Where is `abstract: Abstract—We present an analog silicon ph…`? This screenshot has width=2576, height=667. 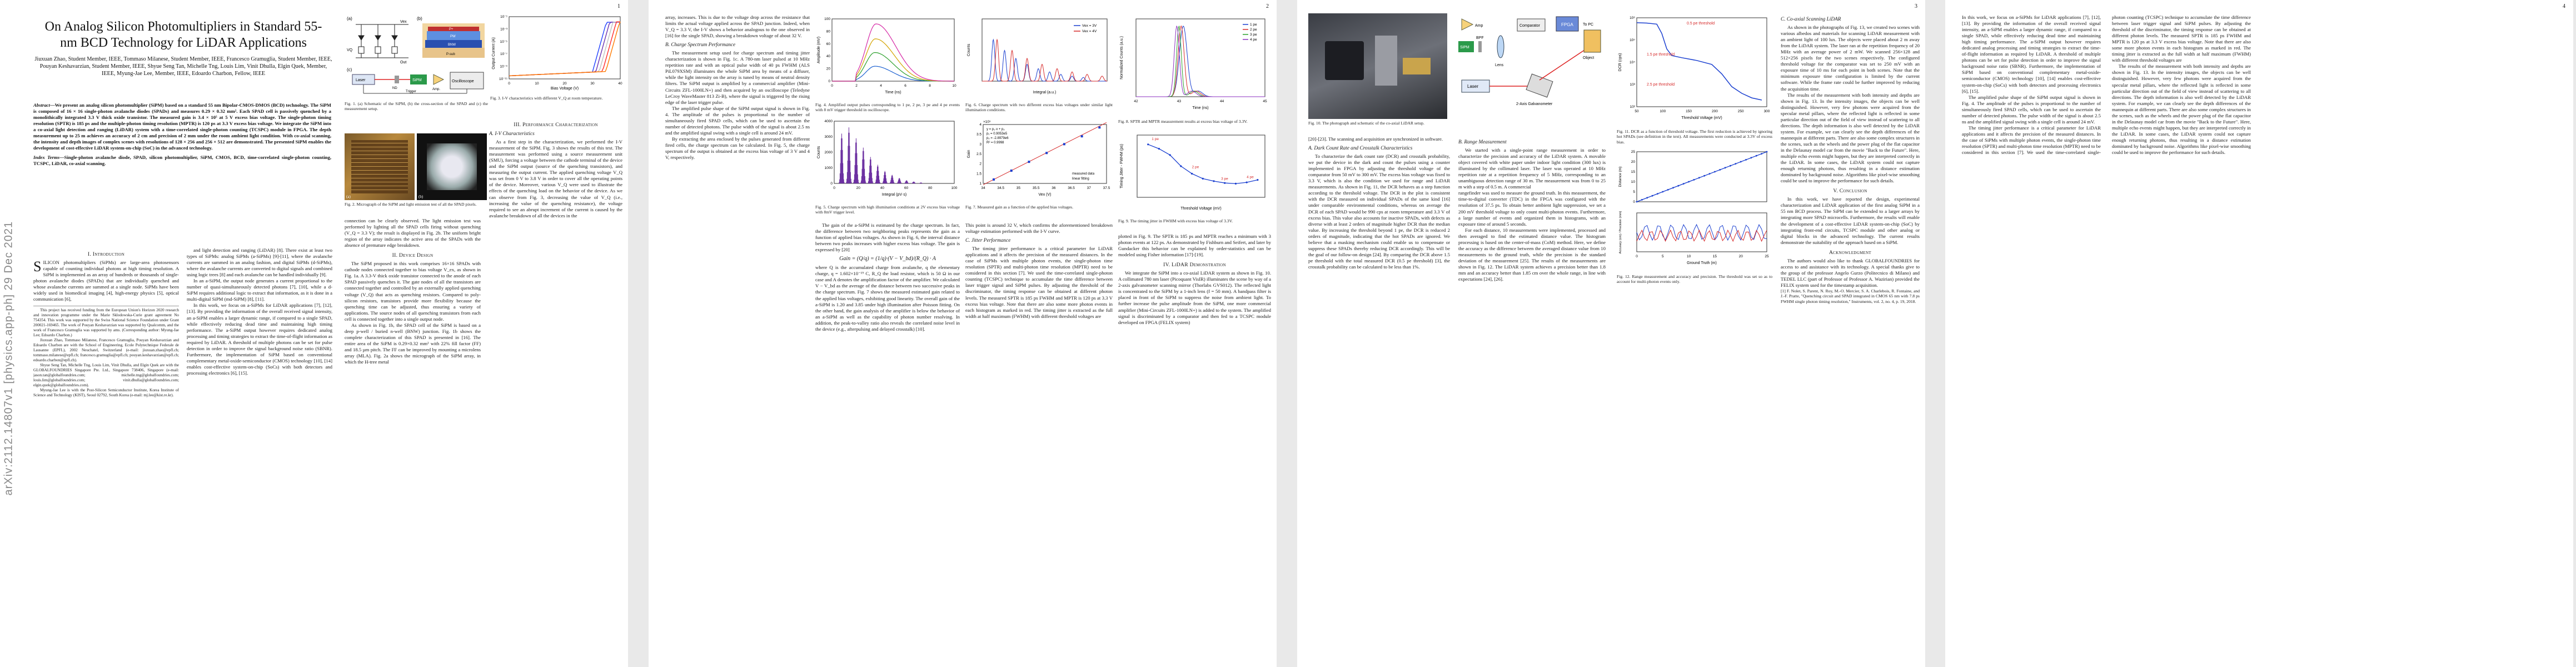 abstract: Abstract—We present an analog silicon ph… is located at coordinates (182, 134).